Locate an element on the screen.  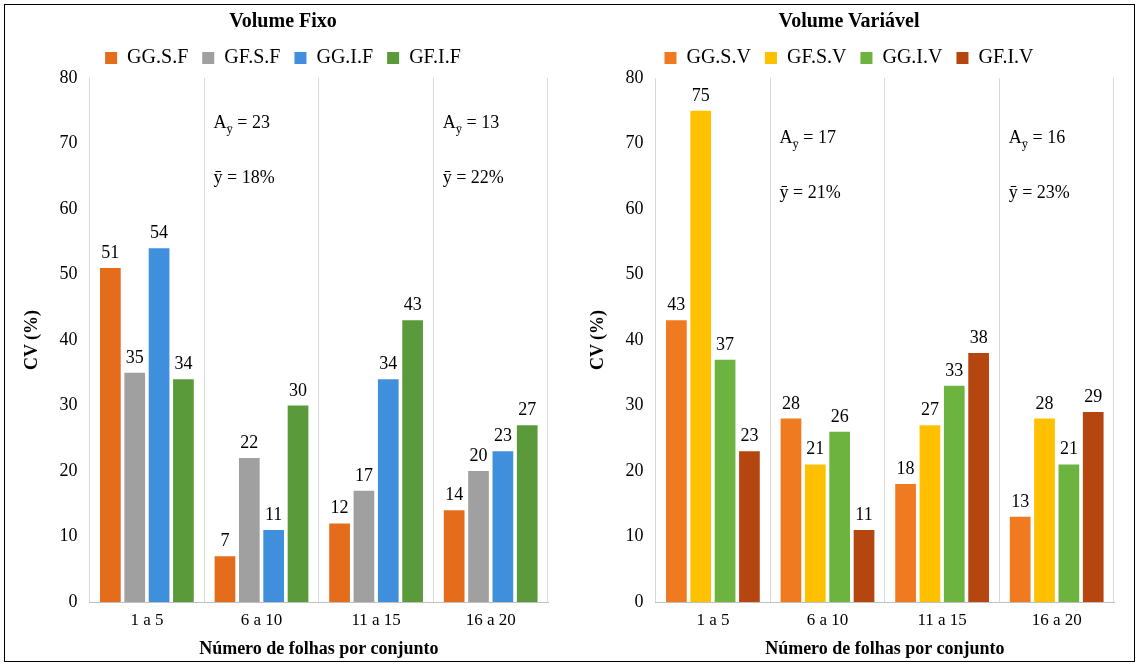
data-label: 13 is located at coordinates (1020, 500).